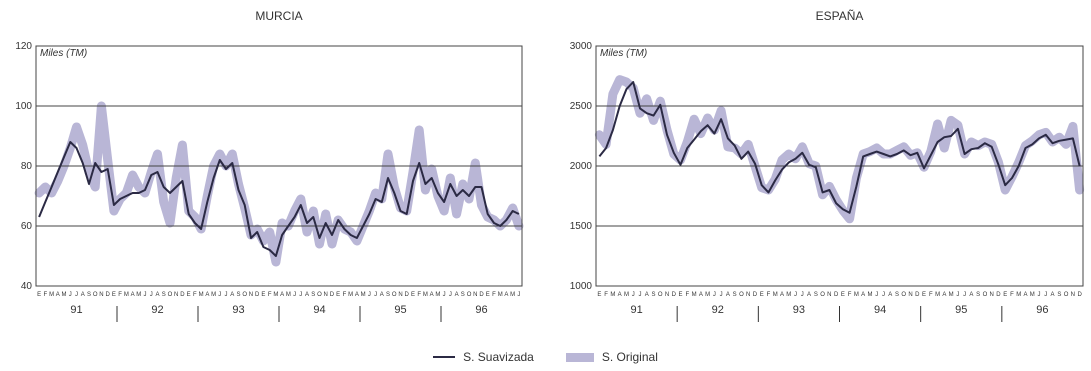  I want to click on y-tick-label: 2000, so click(581, 166).